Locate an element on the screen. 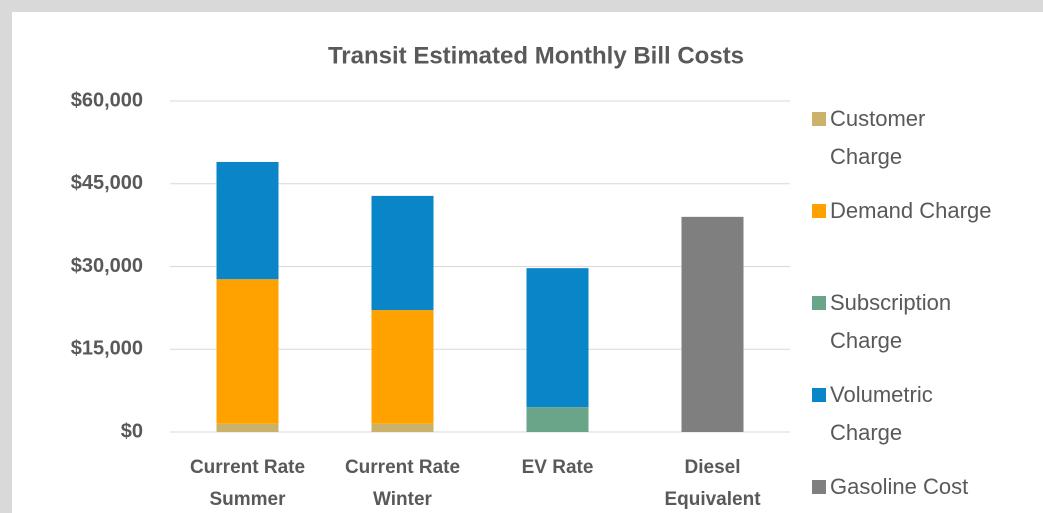 The image size is (1043, 513). y-tick-label: $45,000 is located at coordinates (107, 183).